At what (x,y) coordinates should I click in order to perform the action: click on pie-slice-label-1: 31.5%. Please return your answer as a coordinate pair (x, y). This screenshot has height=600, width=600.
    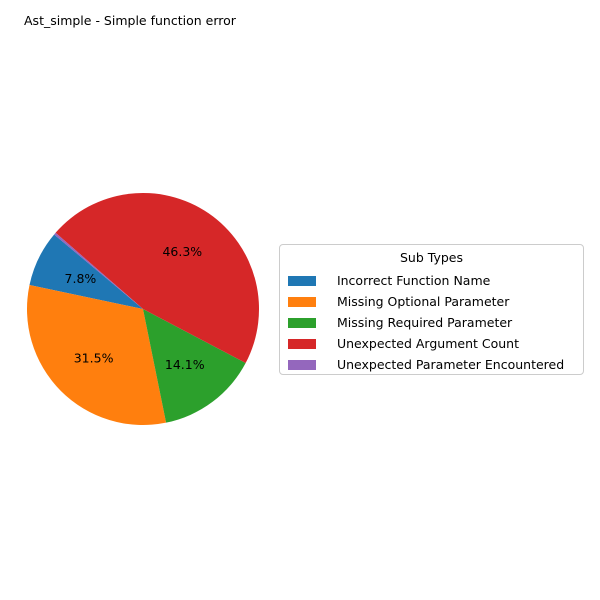
    Looking at the image, I should click on (94, 358).